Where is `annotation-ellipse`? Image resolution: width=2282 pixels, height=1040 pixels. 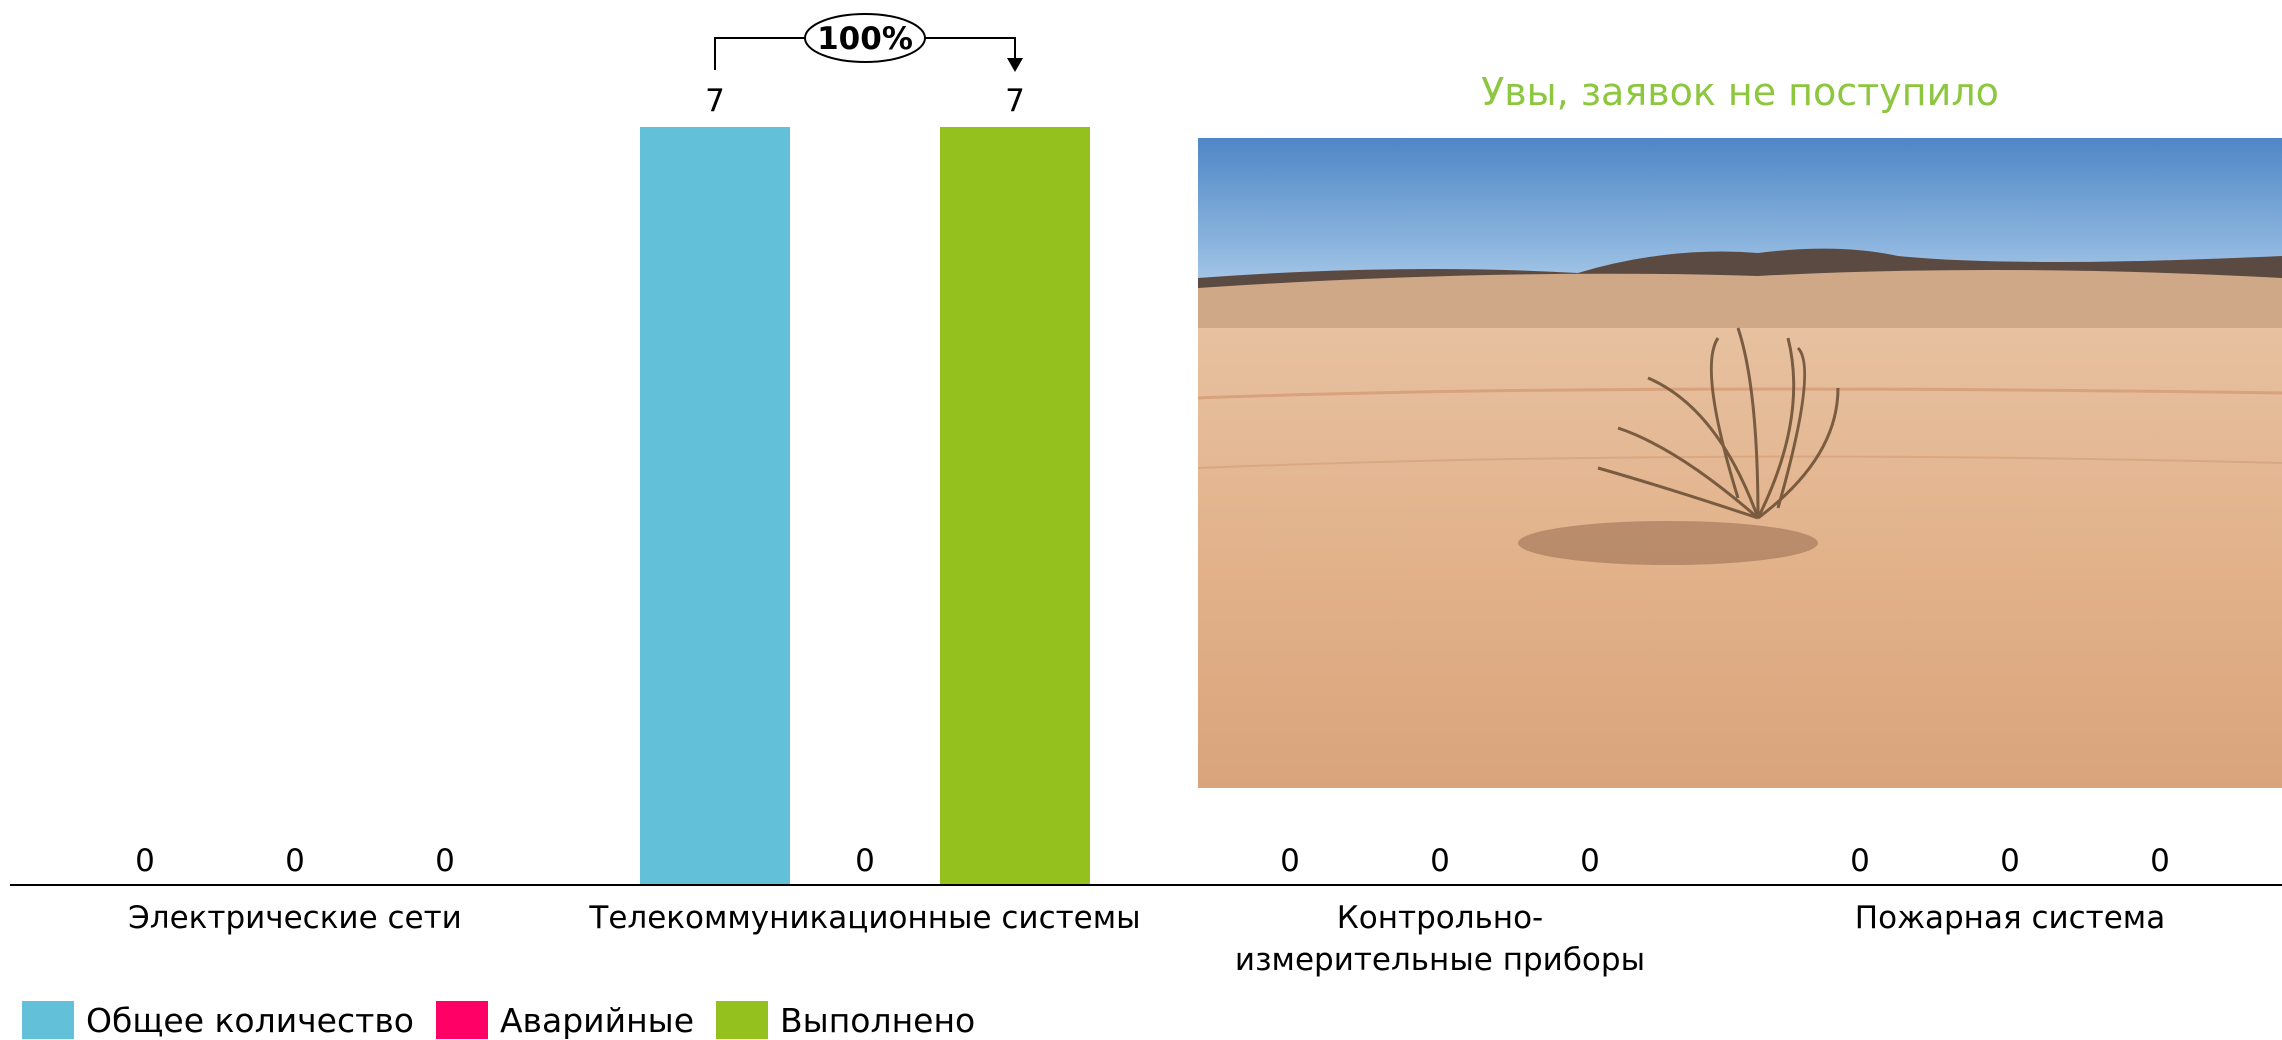
annotation-ellipse is located at coordinates (865, 38).